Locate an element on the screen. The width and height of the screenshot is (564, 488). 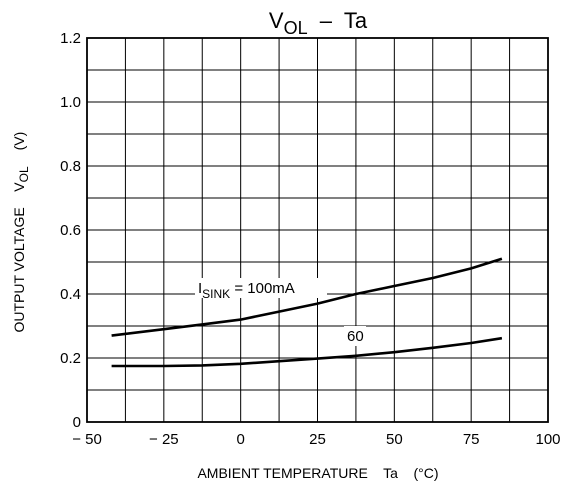
x-tick-label: 25 is located at coordinates (317, 439).